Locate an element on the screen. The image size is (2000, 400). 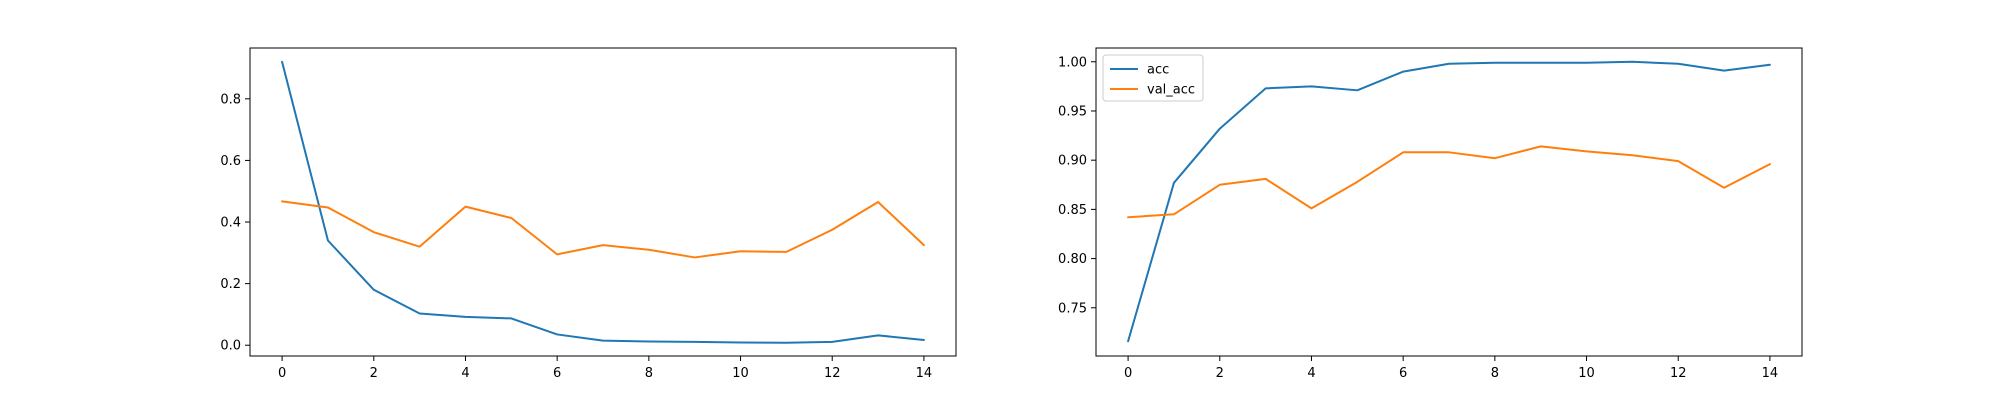
y-tick-label: 0.75 is located at coordinates (1072, 308).